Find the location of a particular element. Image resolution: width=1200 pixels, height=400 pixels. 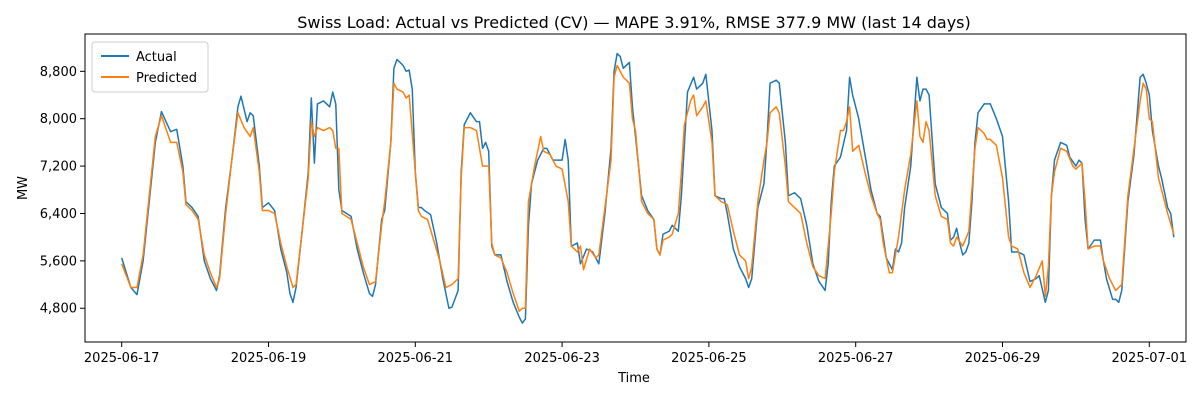

y-tick-label: 8,000 is located at coordinates (58, 119).